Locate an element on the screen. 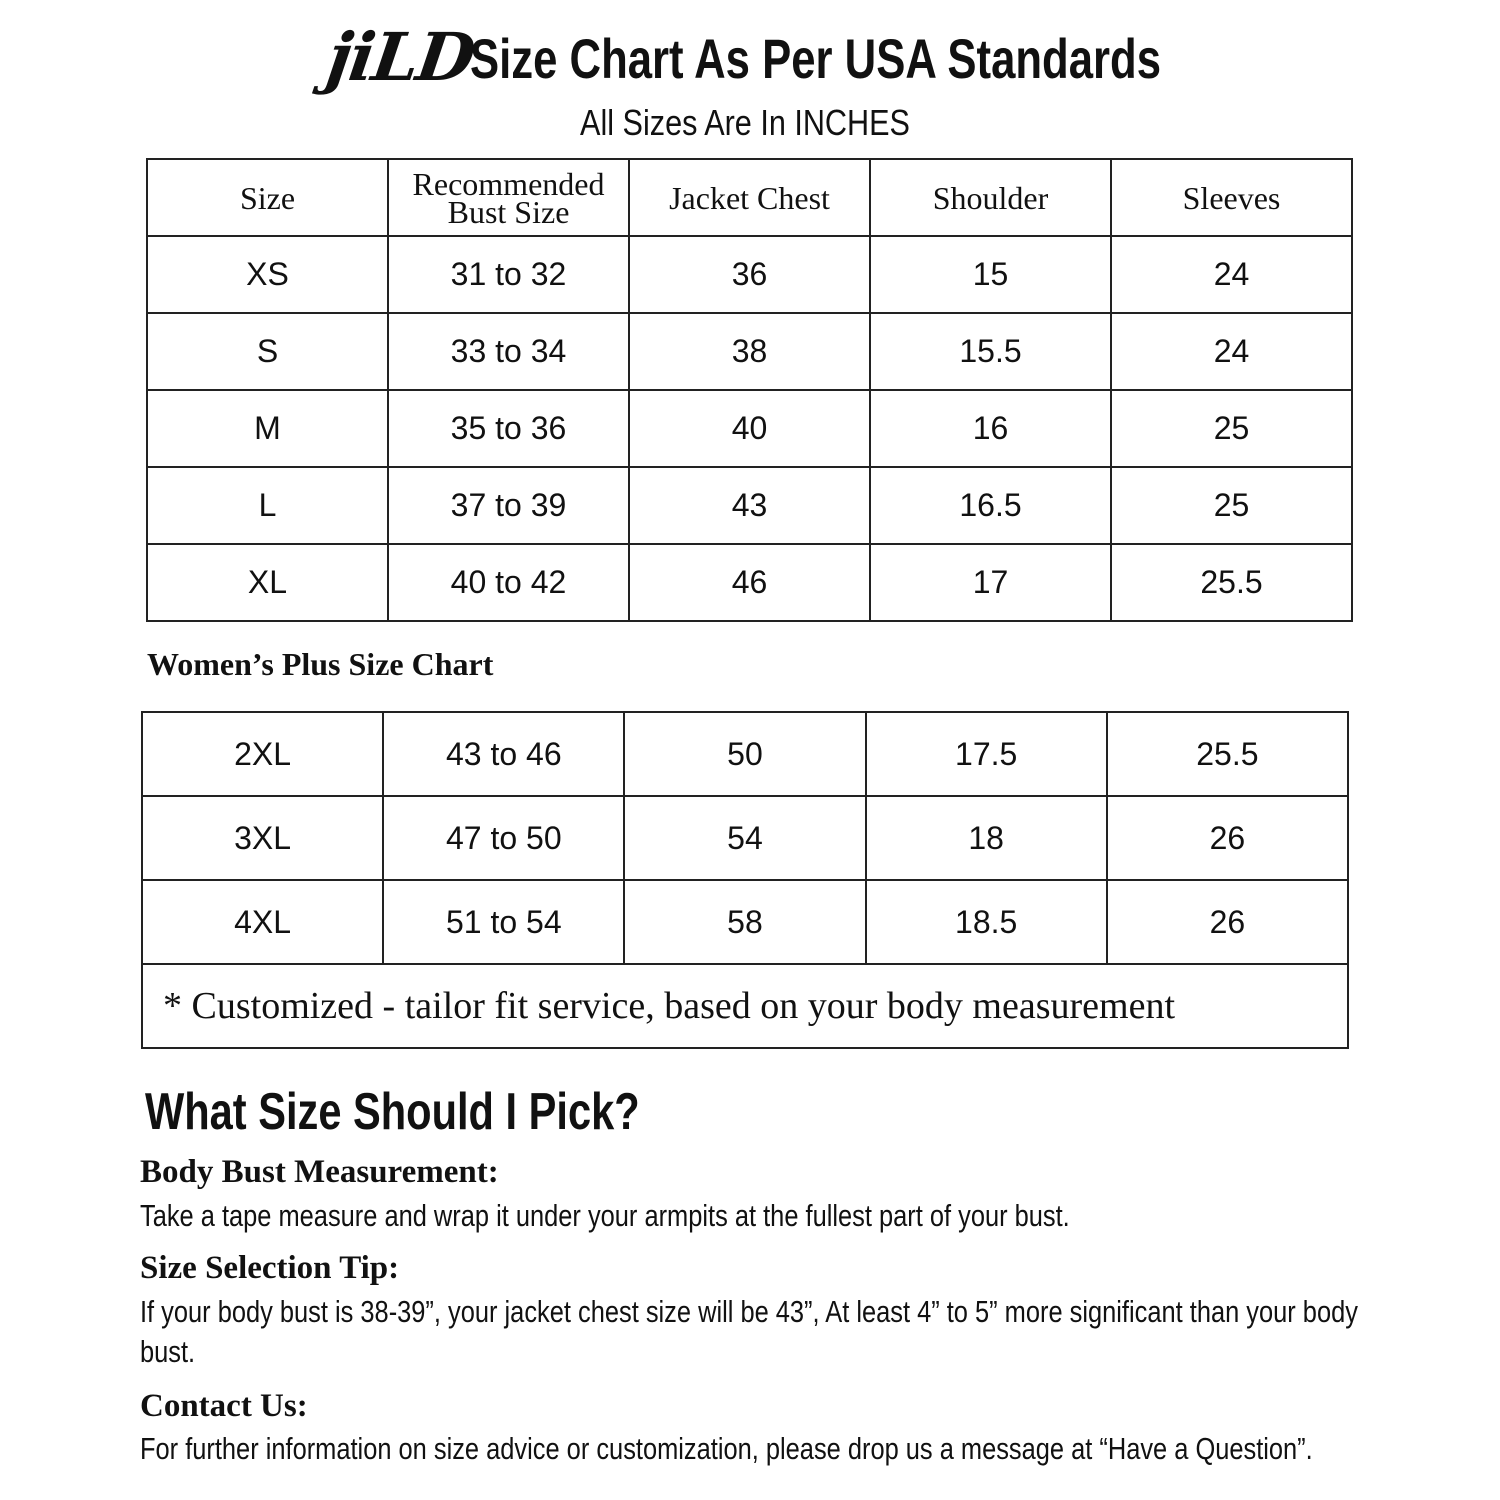 The image size is (1500, 1500). table-row: 3XL 47 to 50 54 18 26 is located at coordinates (745, 838).